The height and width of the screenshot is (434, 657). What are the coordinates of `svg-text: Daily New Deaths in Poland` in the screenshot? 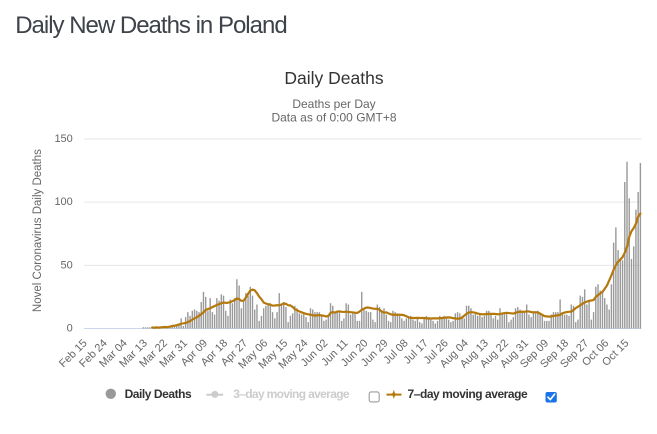 It's located at (150, 25).